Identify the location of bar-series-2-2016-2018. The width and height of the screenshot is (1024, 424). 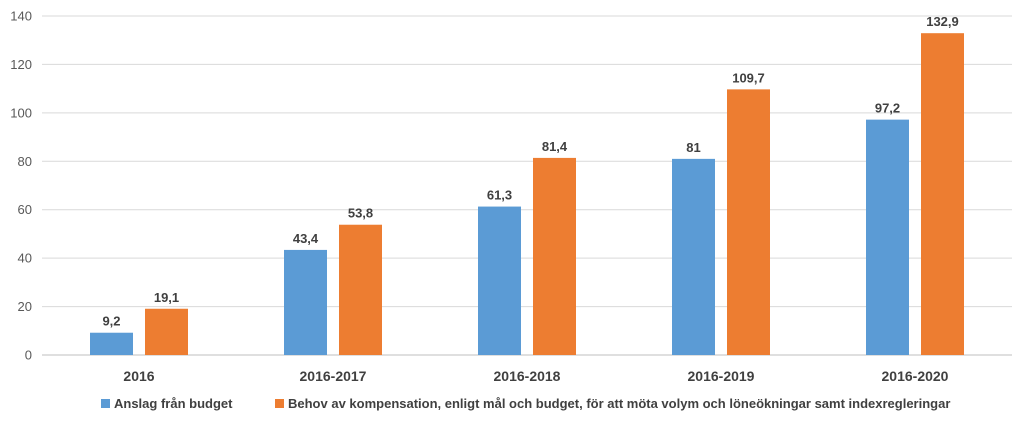
(554, 256).